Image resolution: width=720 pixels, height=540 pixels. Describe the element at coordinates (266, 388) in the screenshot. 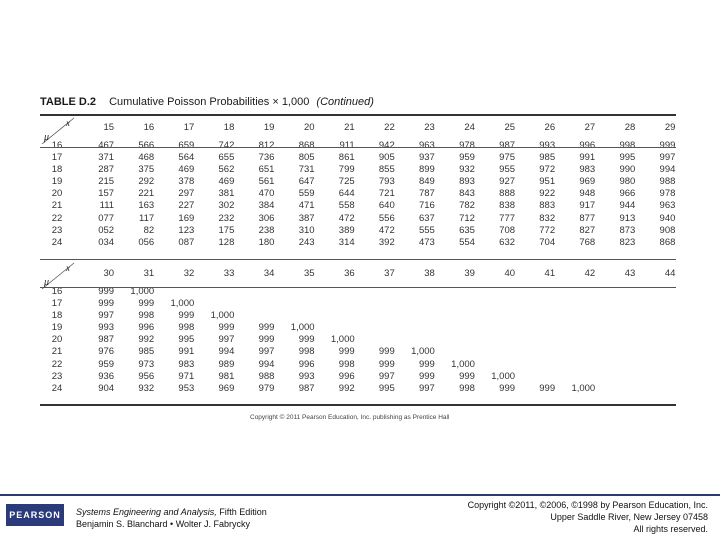

I see `probability-cell: 979` at that location.